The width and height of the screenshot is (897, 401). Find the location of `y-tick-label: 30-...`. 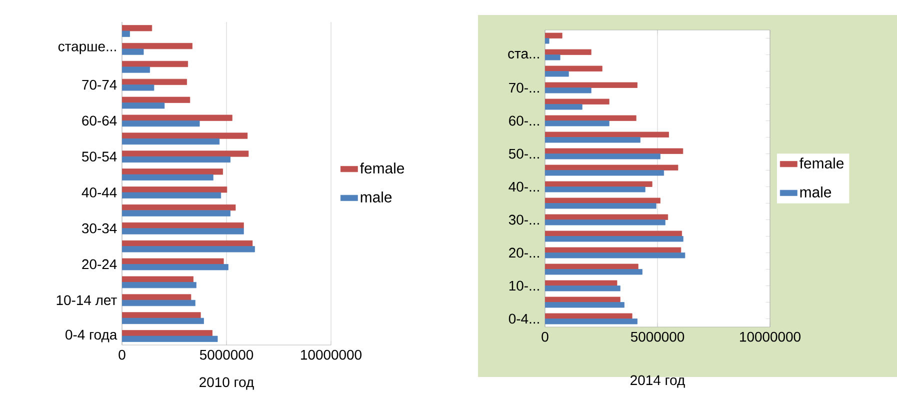

y-tick-label: 30-... is located at coordinates (523, 219).